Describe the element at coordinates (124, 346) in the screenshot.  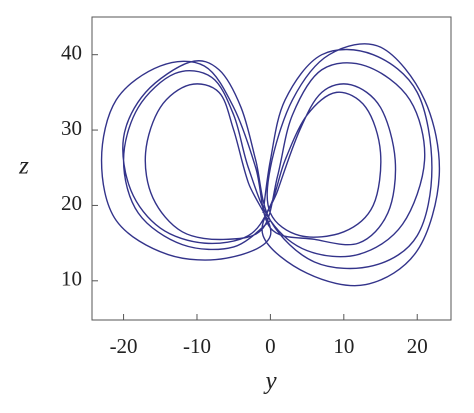
I see `x-tick-label: -20` at that location.